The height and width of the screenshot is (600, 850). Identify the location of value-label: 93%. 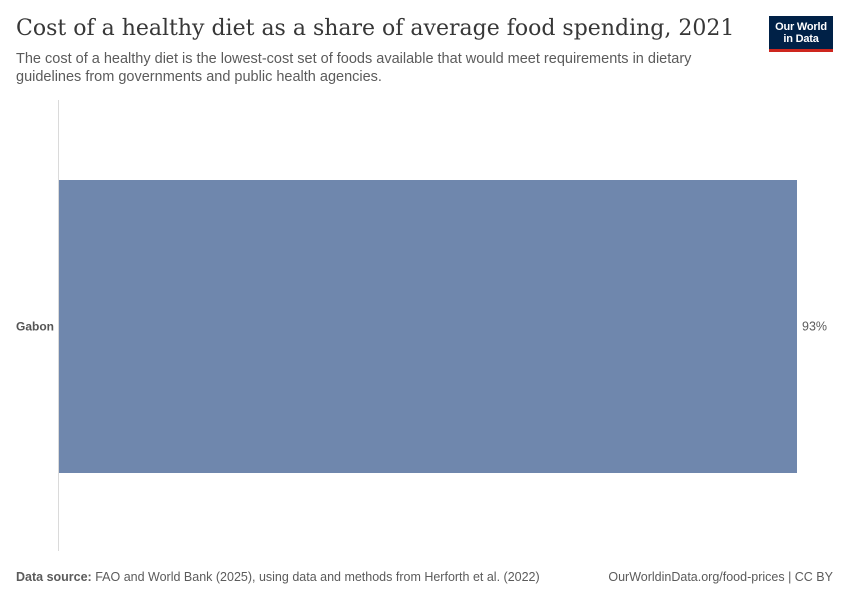
(814, 327).